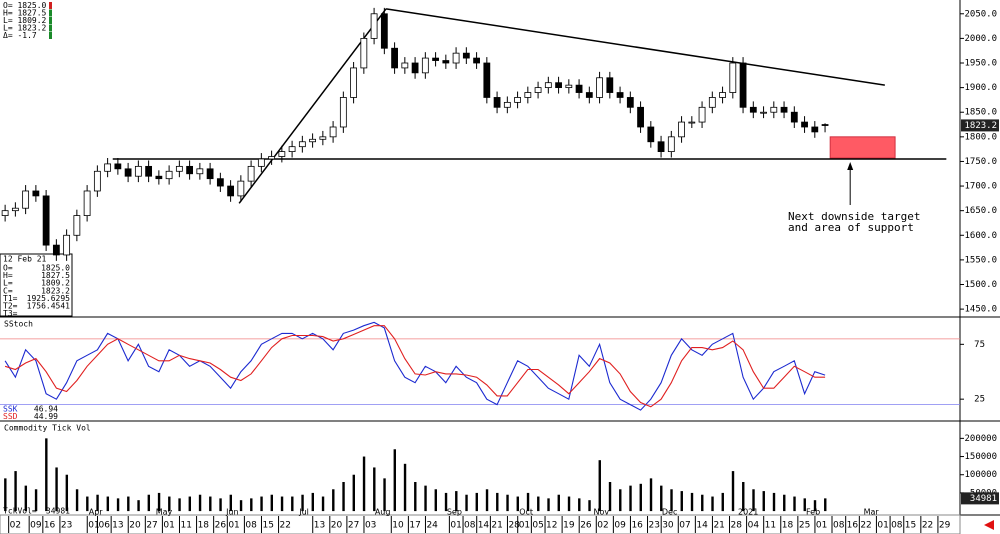 Image resolution: width=1000 pixels, height=534 pixels. Describe the element at coordinates (104, 526) in the screenshot. I see `x-tick-label: 06` at that location.